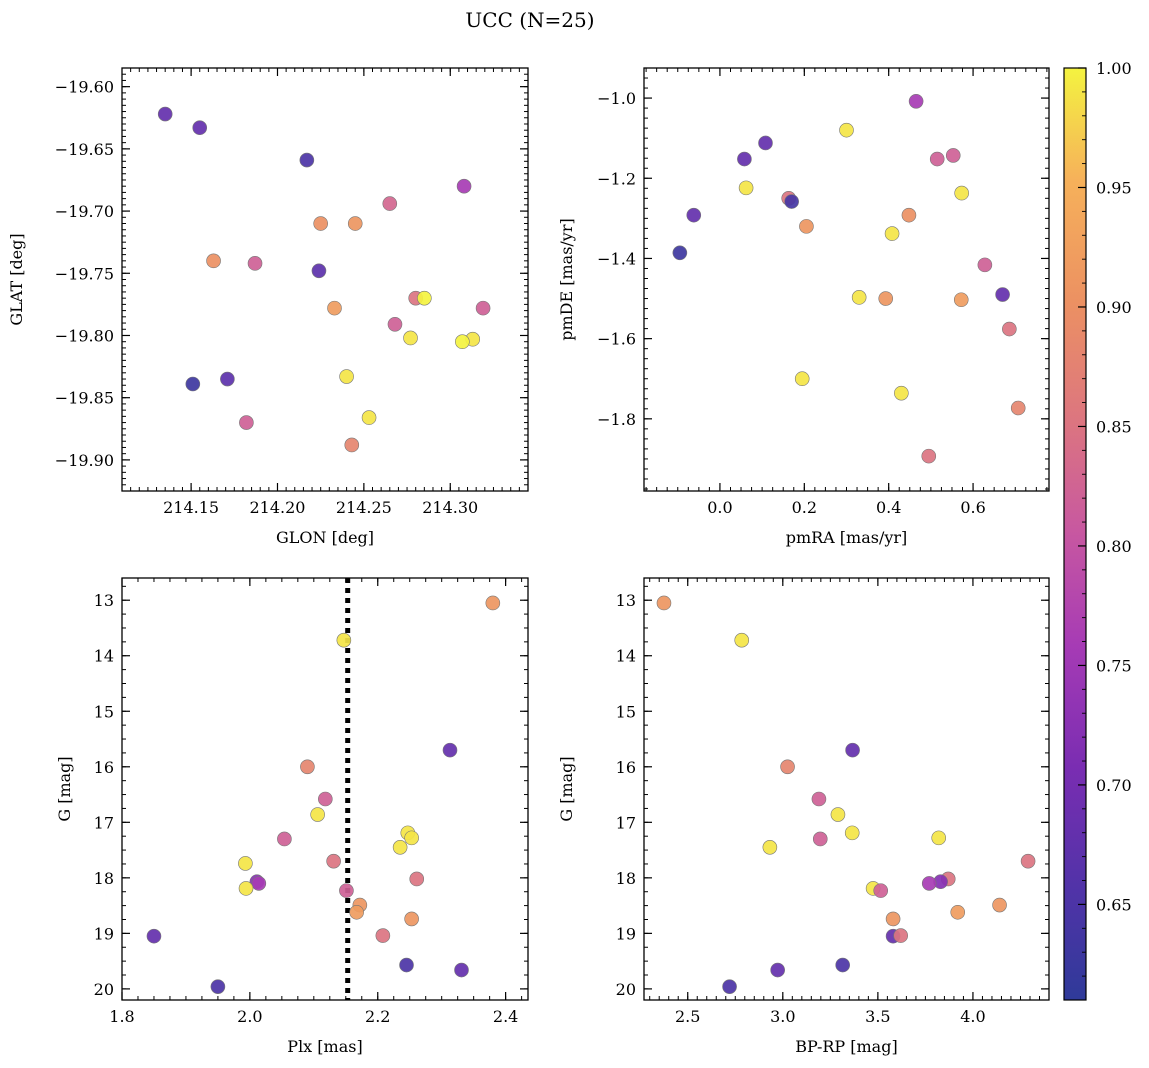 The width and height of the screenshot is (1149, 1068). I want to click on x-tick-label: 2.2, so click(377, 1016).